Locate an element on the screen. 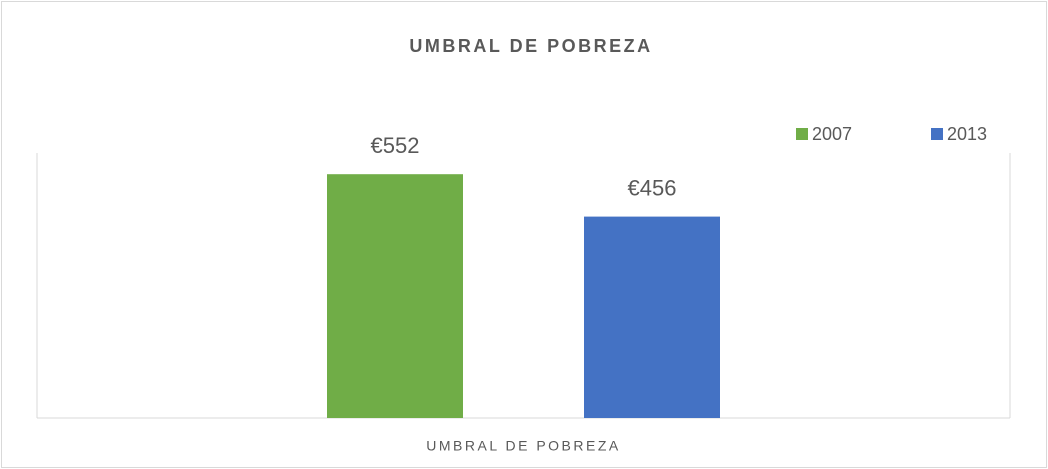 This screenshot has height=469, width=1048. data-label: €552 is located at coordinates (395, 145).